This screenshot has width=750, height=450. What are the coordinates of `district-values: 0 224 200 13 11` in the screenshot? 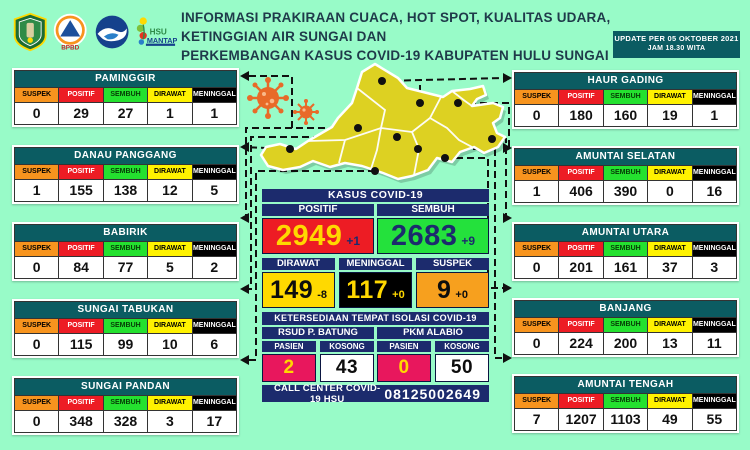 It's located at (626, 344).